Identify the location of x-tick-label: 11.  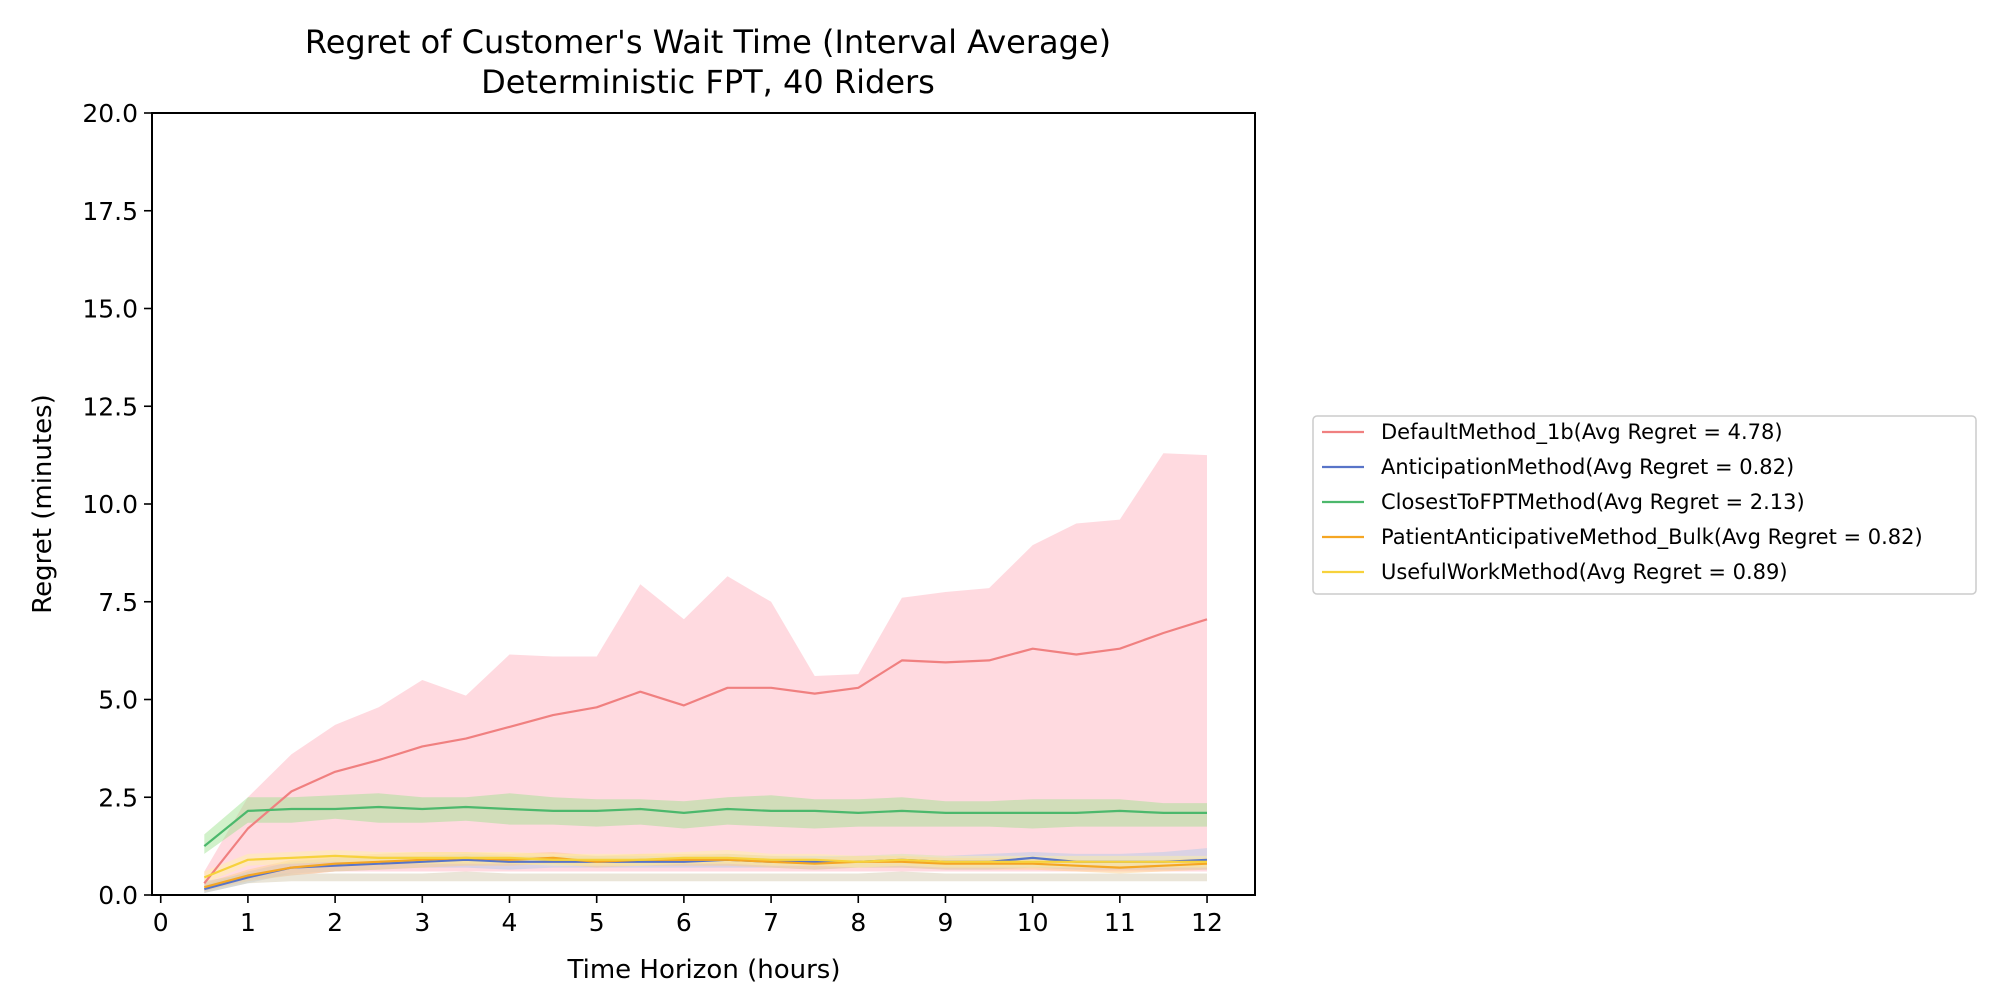
(1120, 922).